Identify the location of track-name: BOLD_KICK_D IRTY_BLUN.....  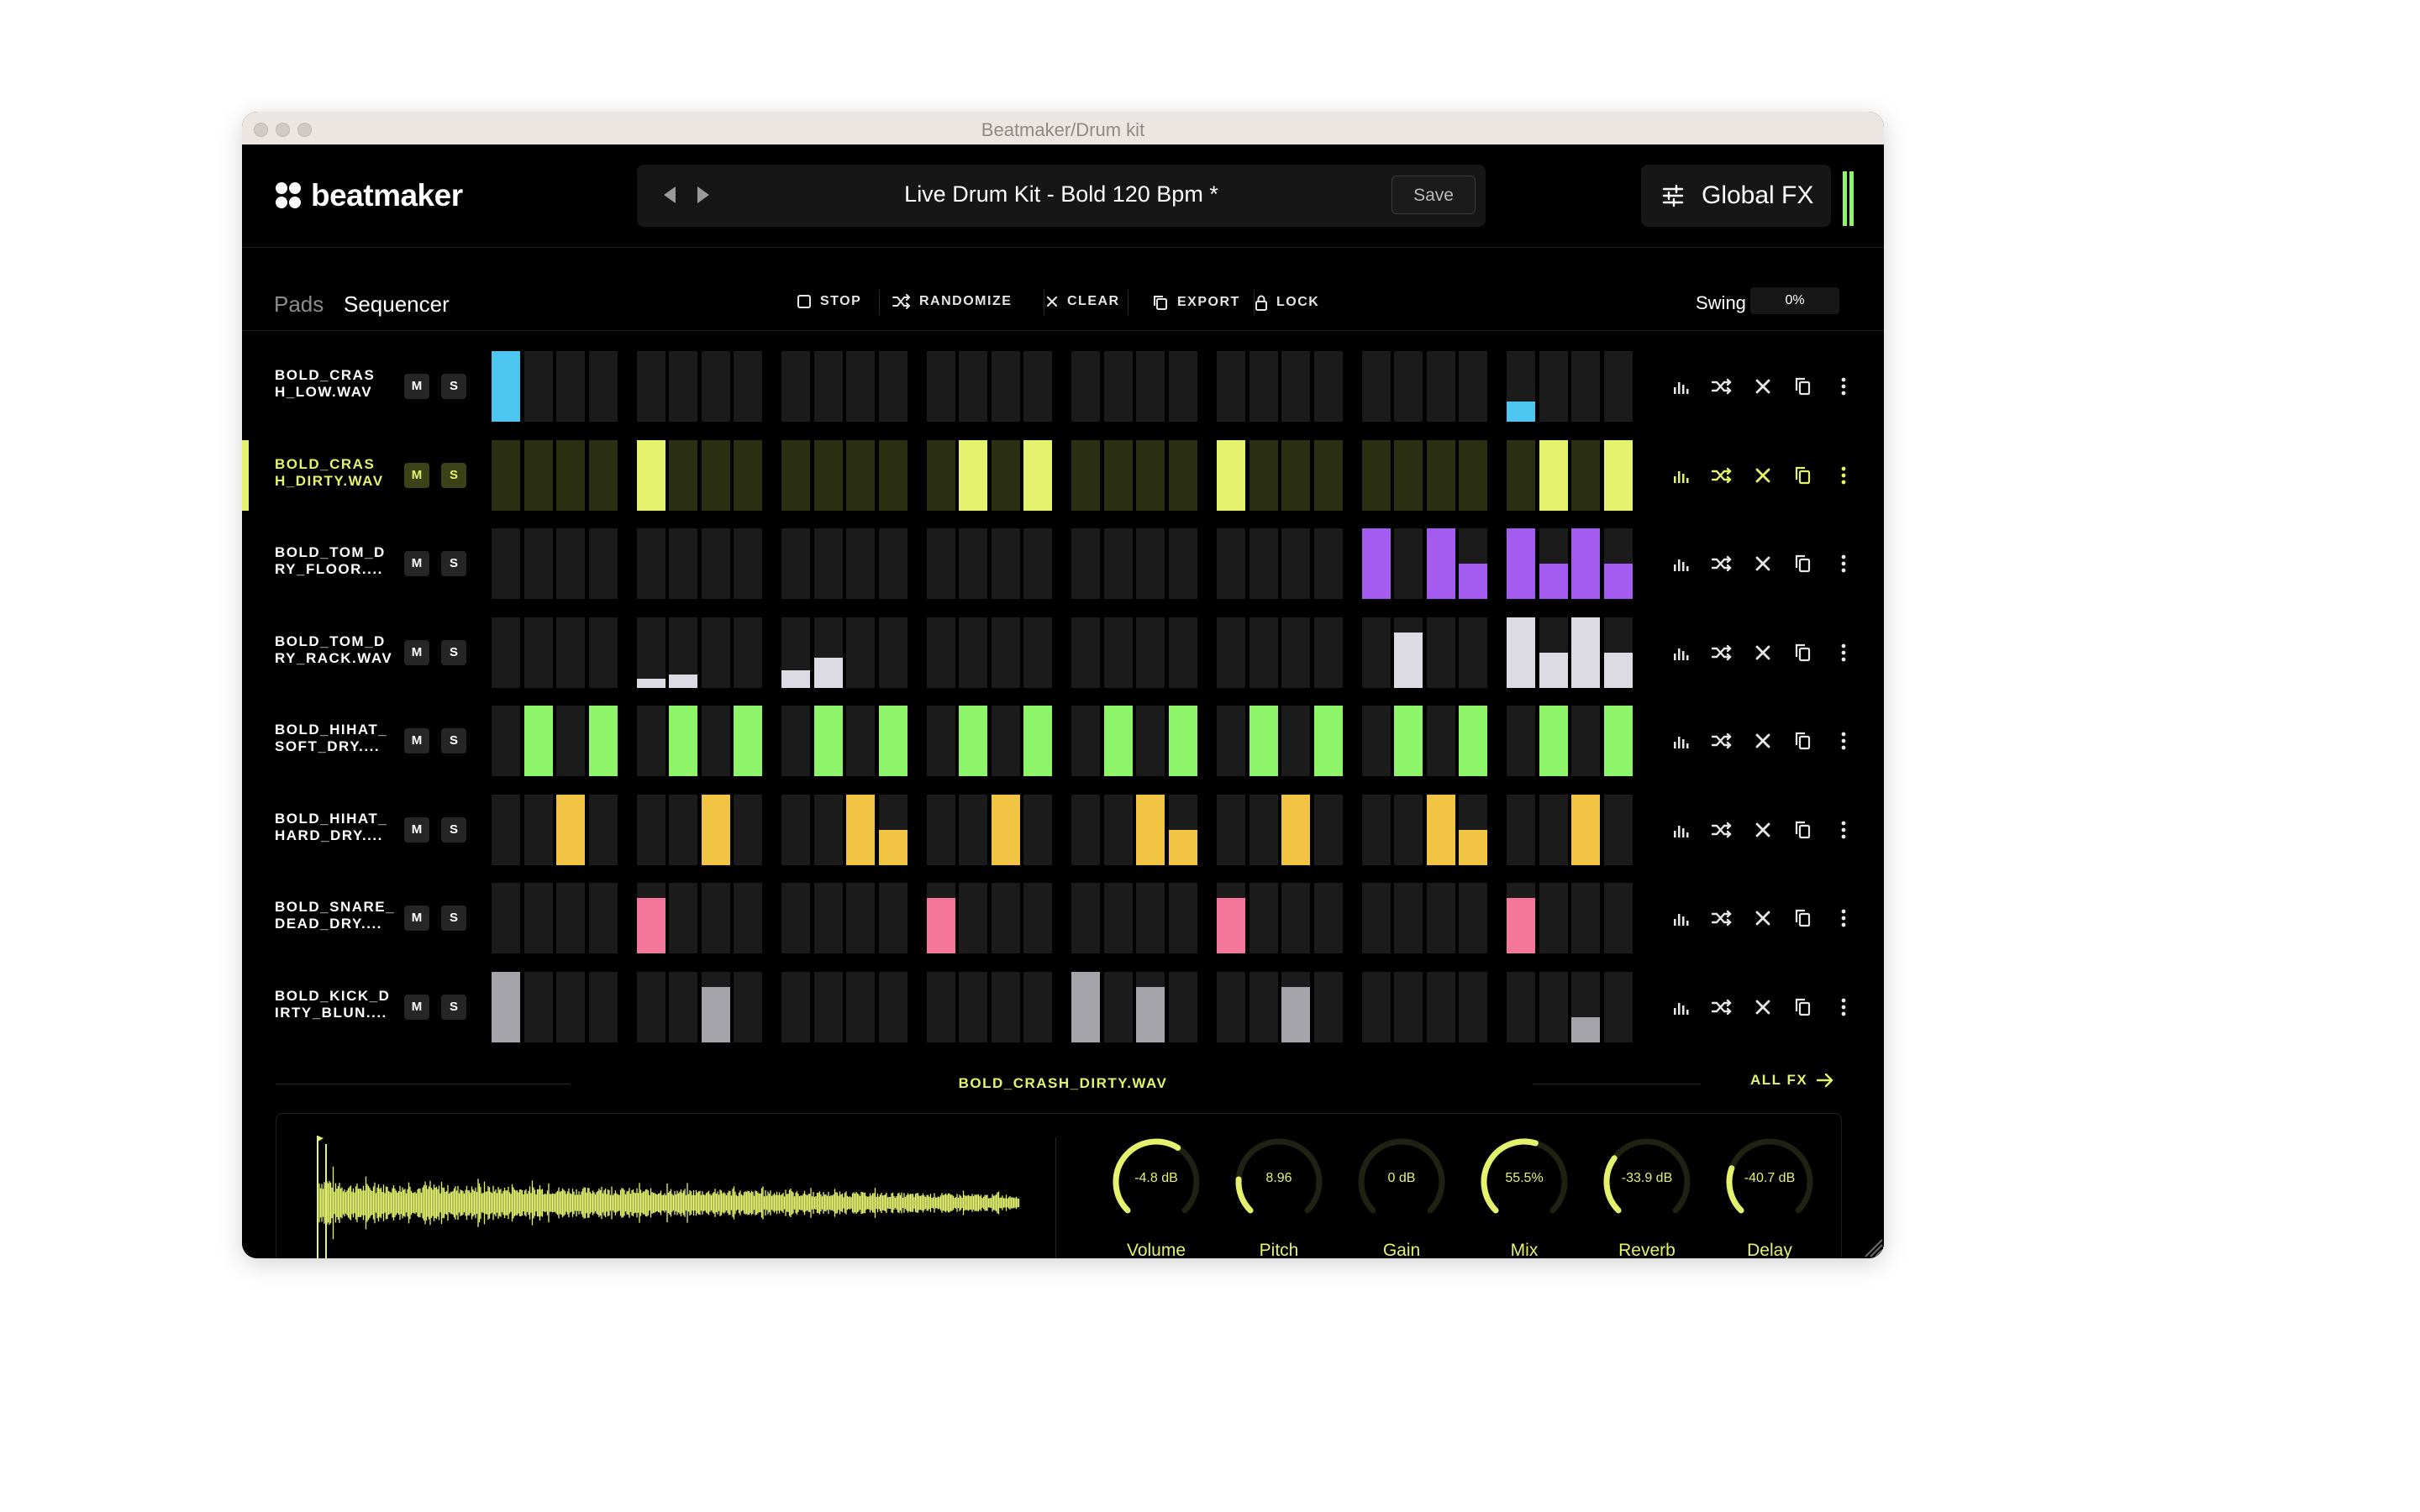
(333, 1004).